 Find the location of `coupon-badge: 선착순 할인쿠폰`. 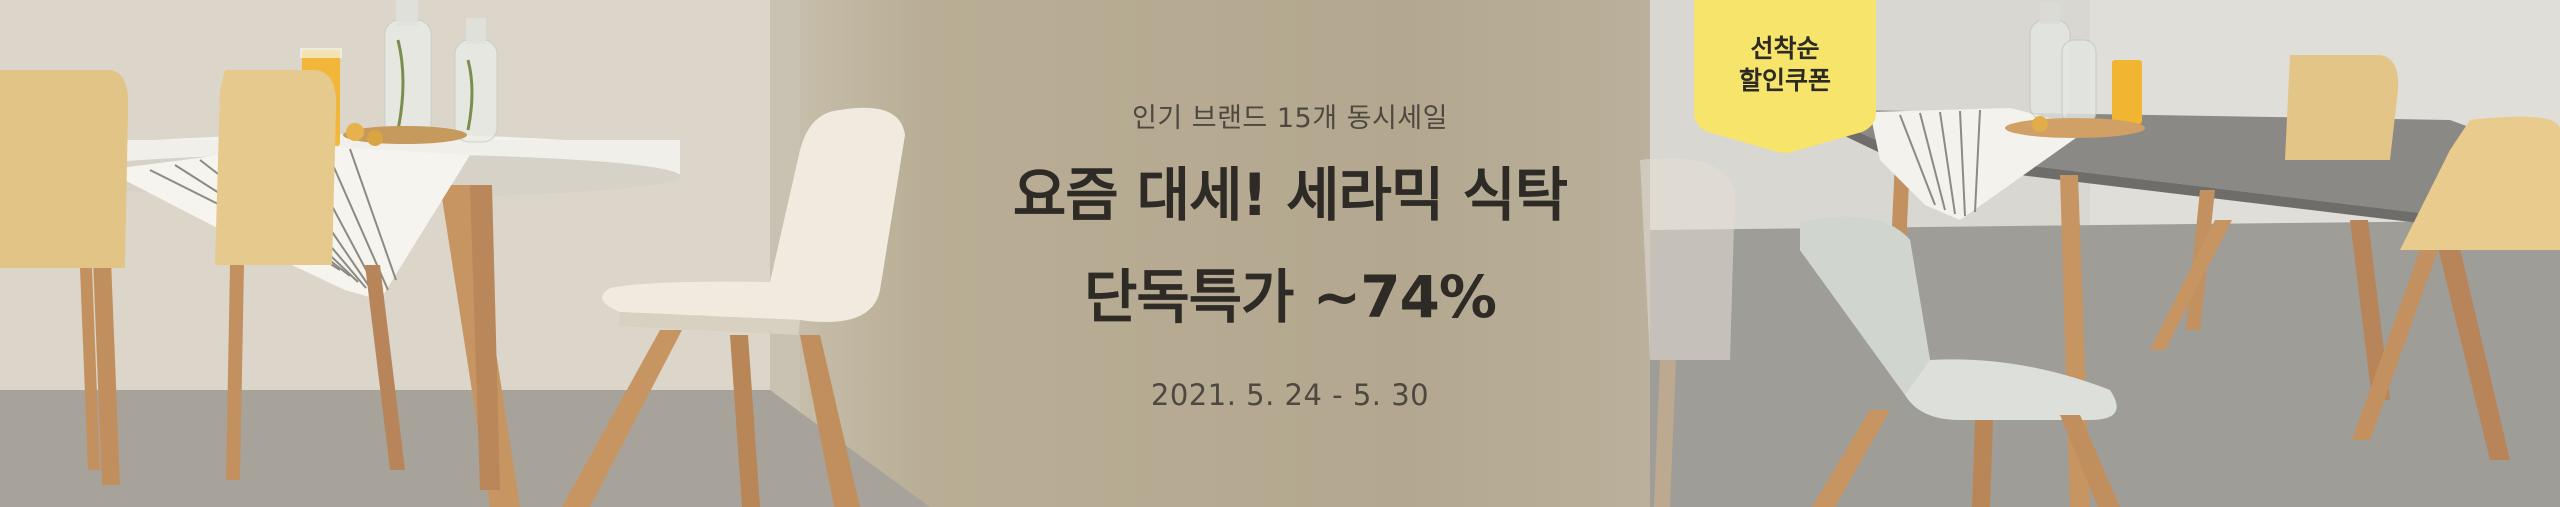

coupon-badge: 선착순 할인쿠폰 is located at coordinates (1785, 76).